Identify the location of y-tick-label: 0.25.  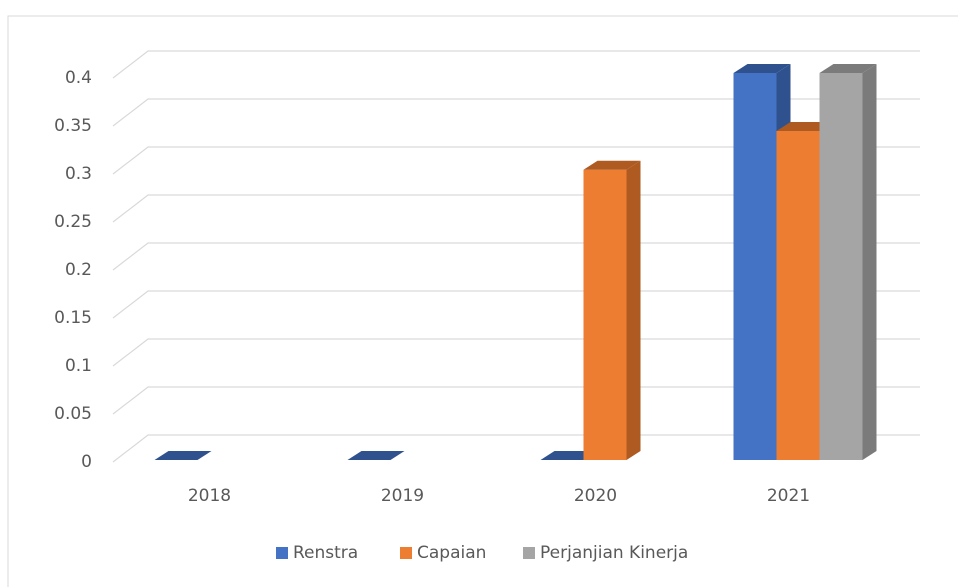
(73, 222).